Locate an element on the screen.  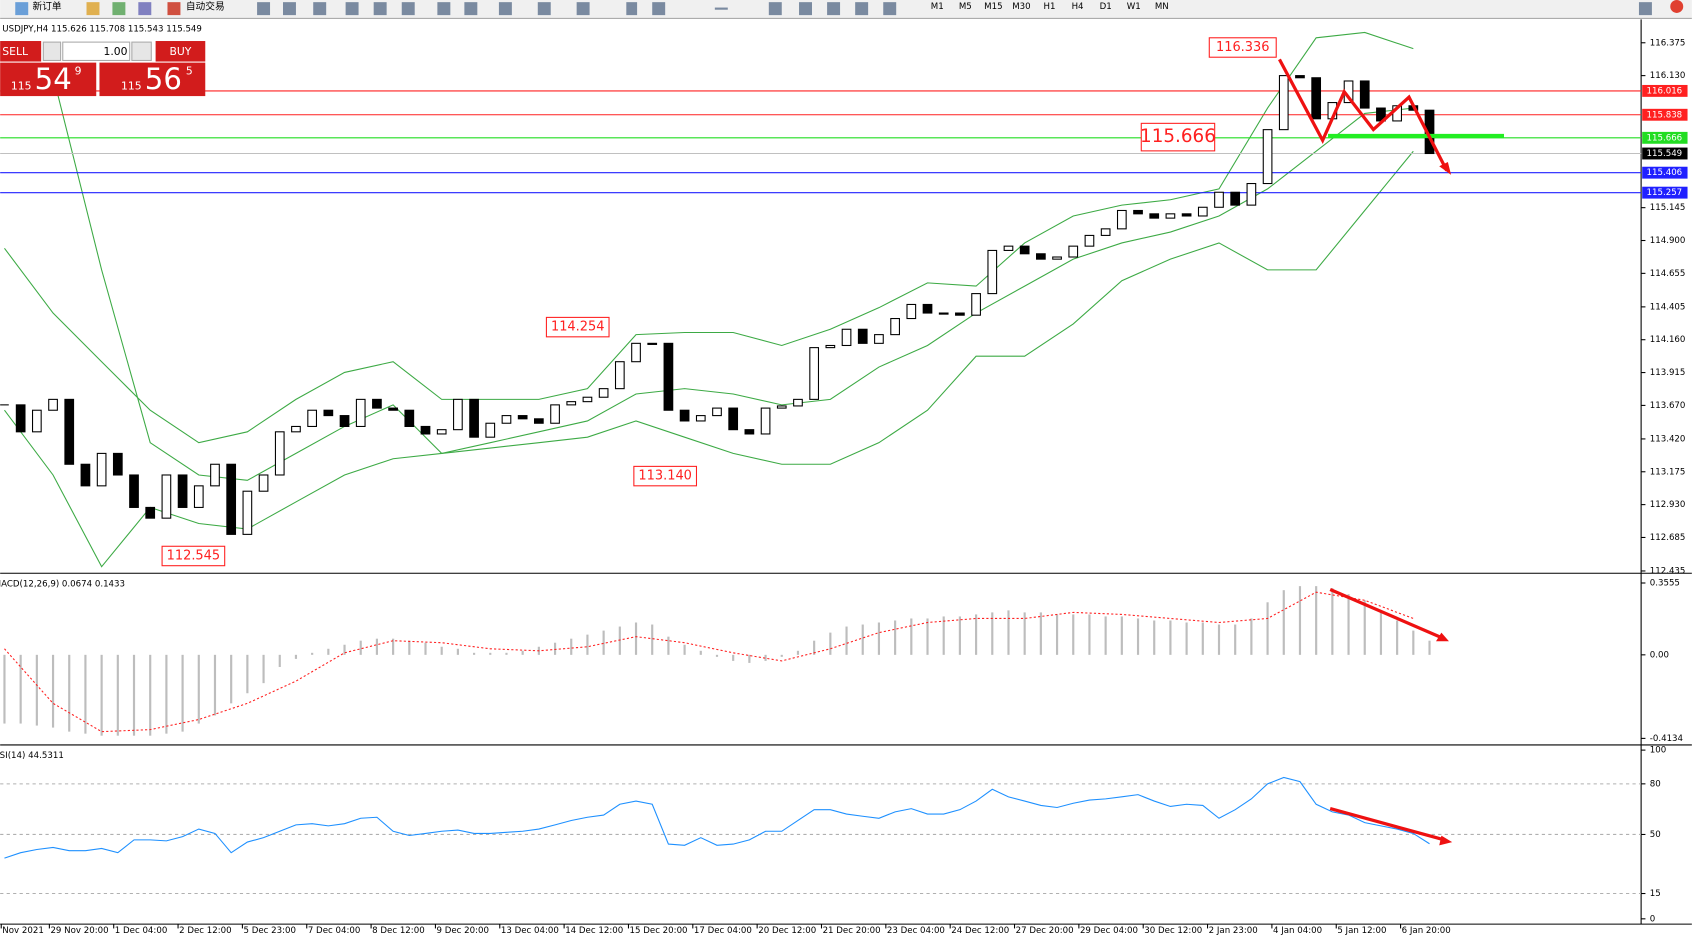
timeframe-button: H4 is located at coordinates (1078, 7).